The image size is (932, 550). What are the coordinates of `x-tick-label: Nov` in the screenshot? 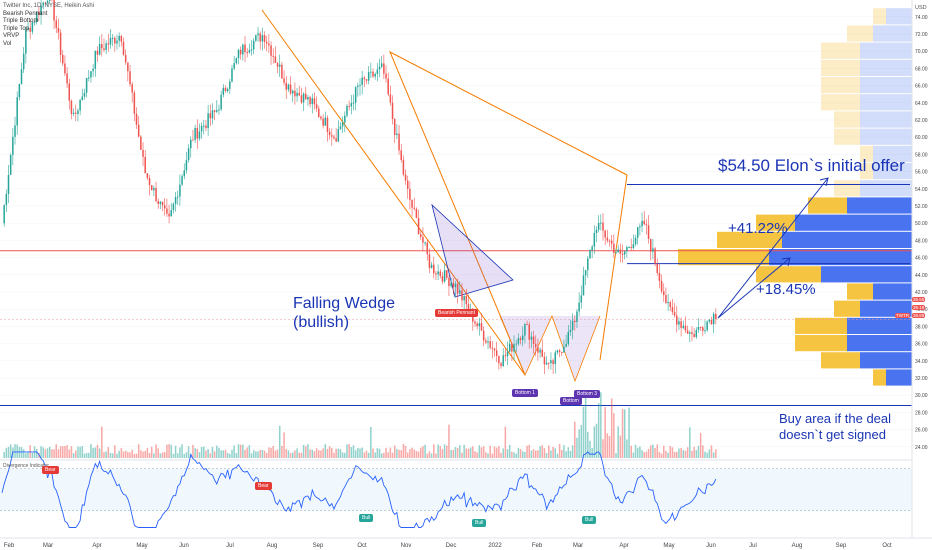 It's located at (406, 546).